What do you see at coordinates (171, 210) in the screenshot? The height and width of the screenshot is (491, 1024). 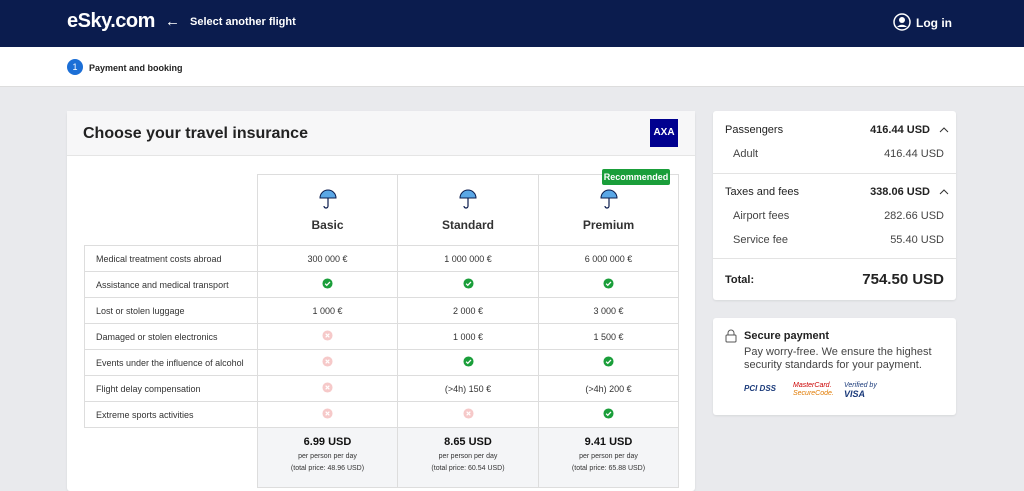 I see `empty-cell` at bounding box center [171, 210].